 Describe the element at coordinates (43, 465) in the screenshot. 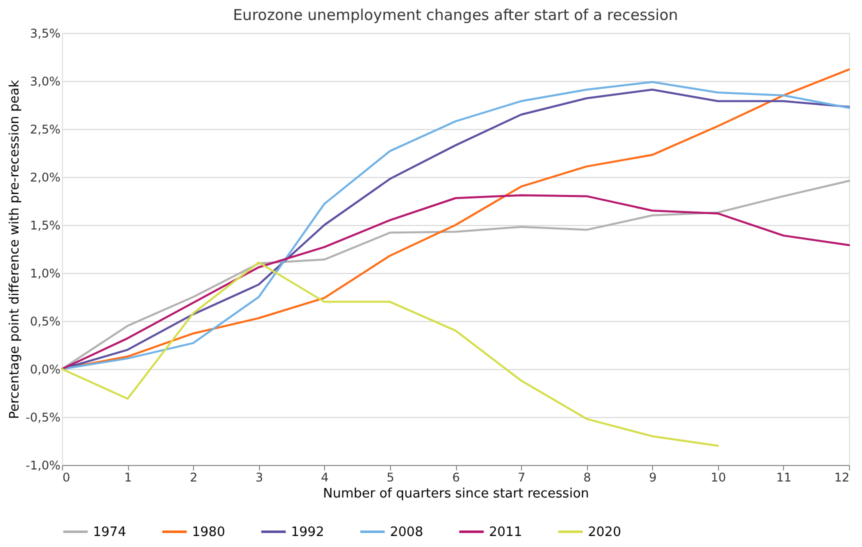

I see `y-tick-label: -1,0%` at that location.